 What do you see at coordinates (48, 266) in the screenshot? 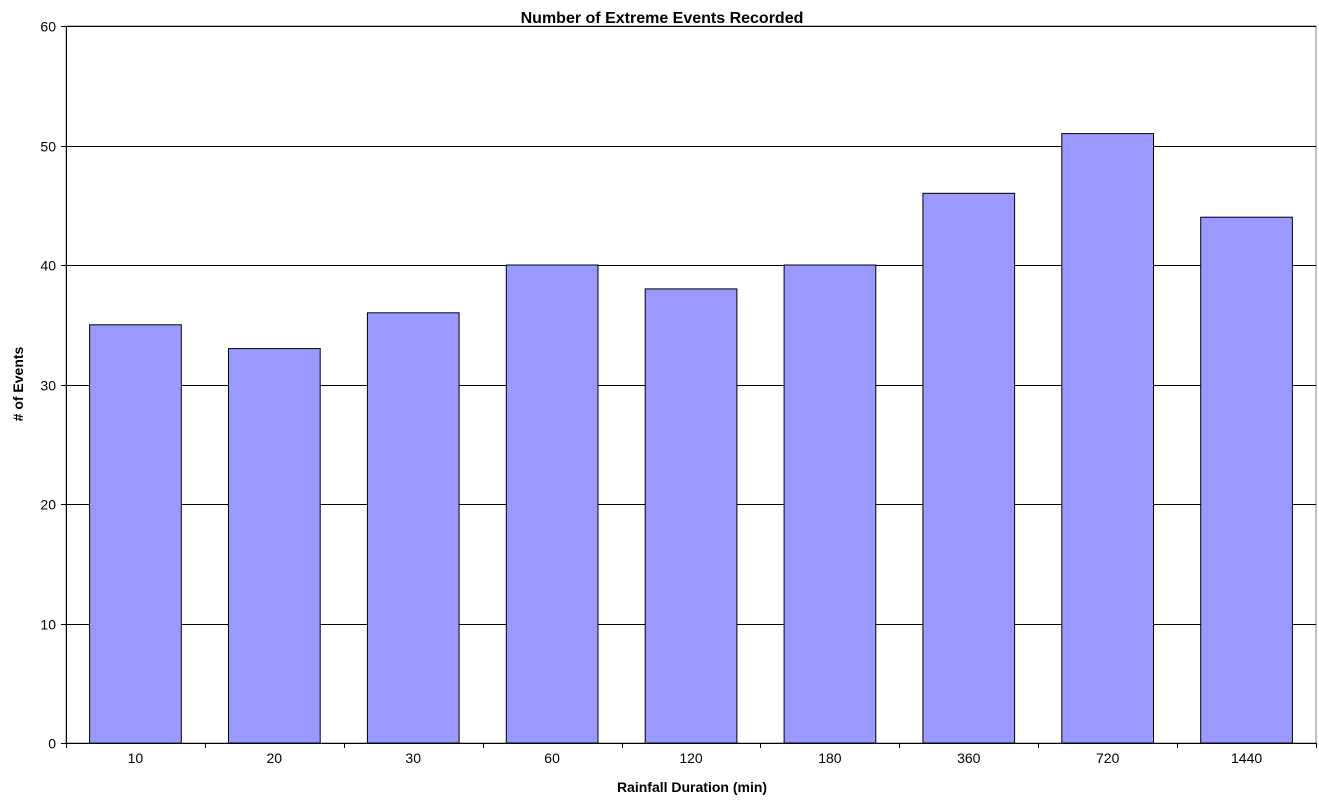
I see `y-tick-label: 40` at bounding box center [48, 266].